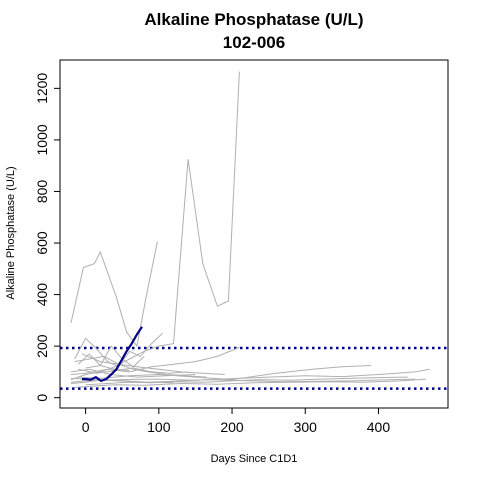  What do you see at coordinates (253, 19) in the screenshot?
I see `chart-title: Alkaline Phosphatase (U/L)` at bounding box center [253, 19].